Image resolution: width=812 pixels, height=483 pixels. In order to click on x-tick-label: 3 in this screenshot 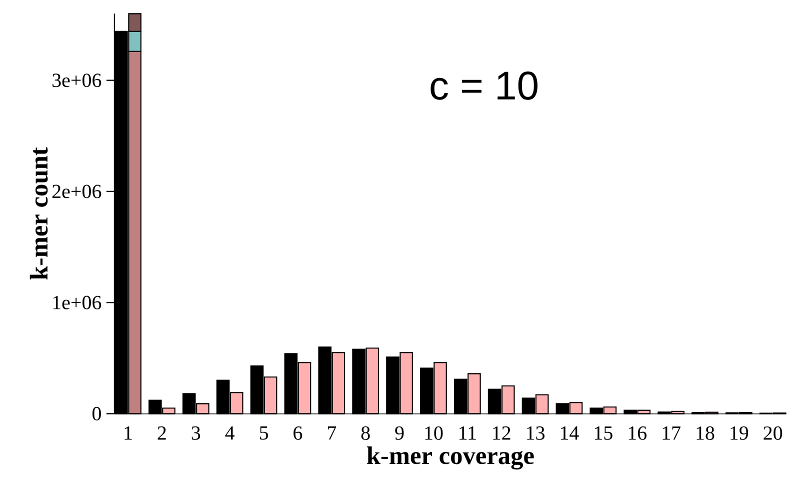, I will do `click(196, 433)`.